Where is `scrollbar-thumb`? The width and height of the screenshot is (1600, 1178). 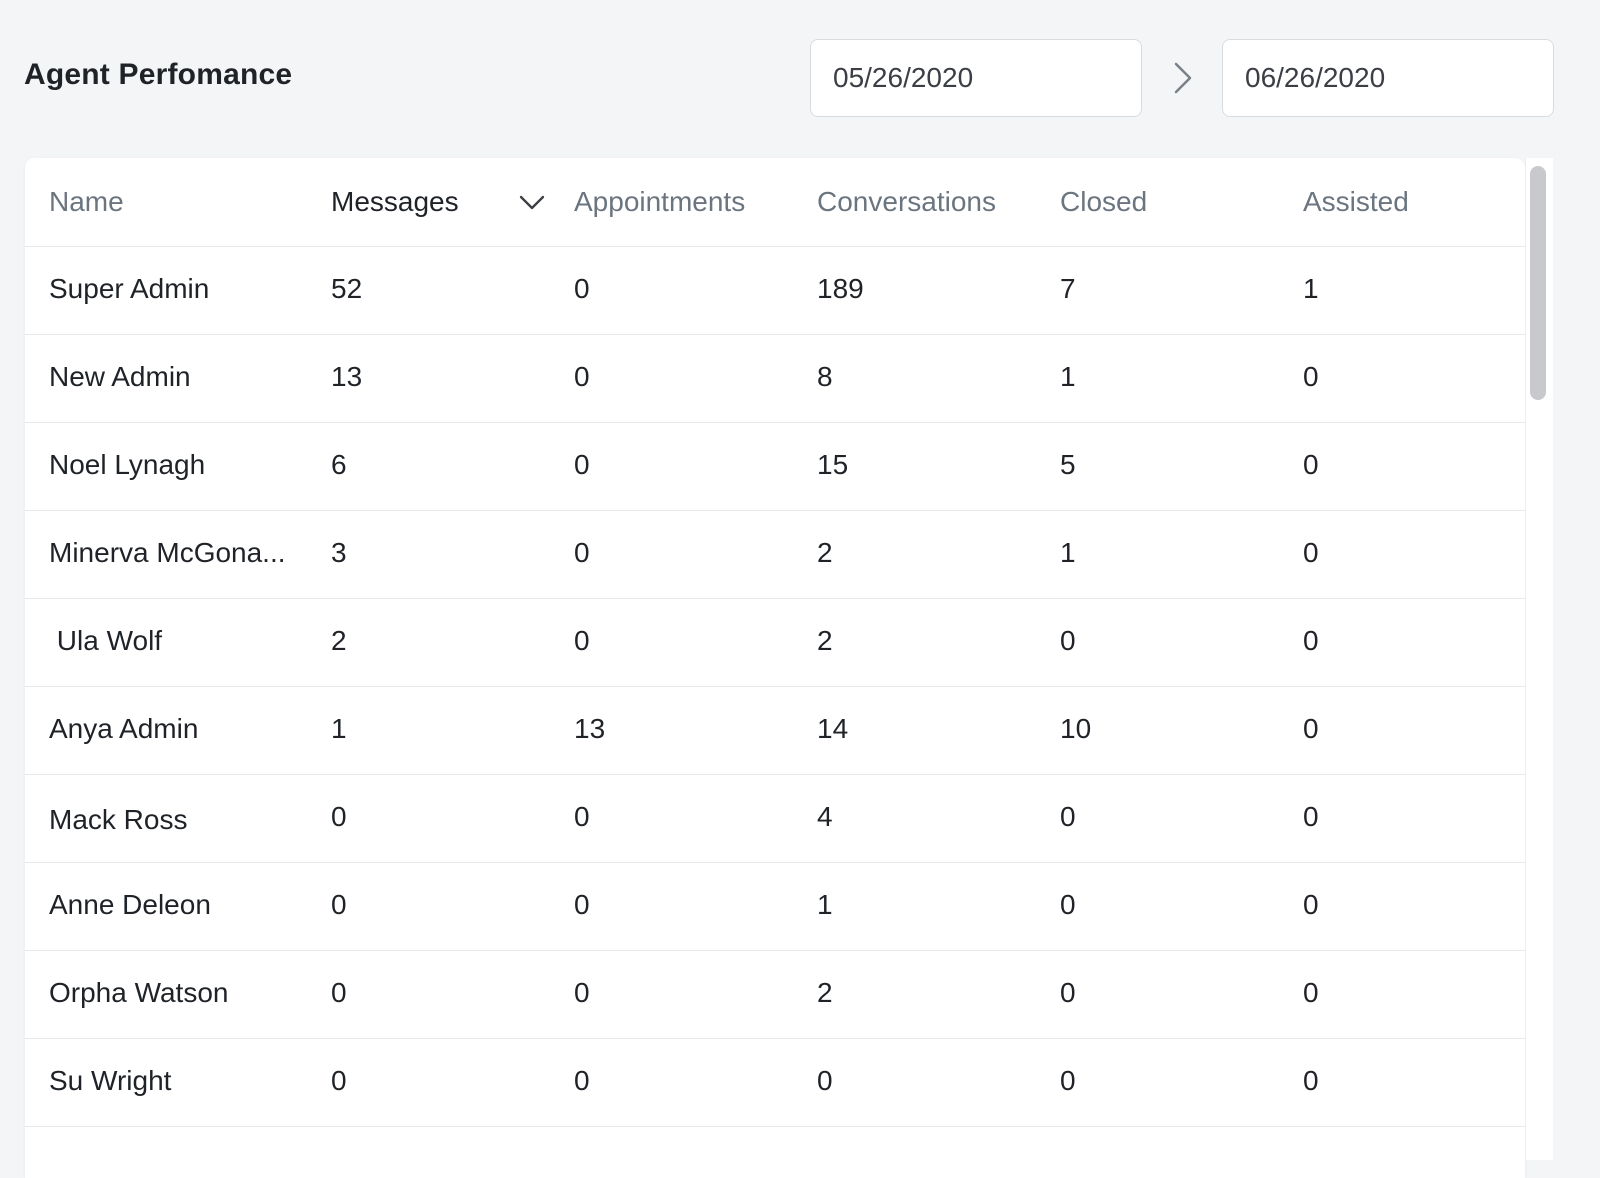
scrollbar-thumb is located at coordinates (1538, 283).